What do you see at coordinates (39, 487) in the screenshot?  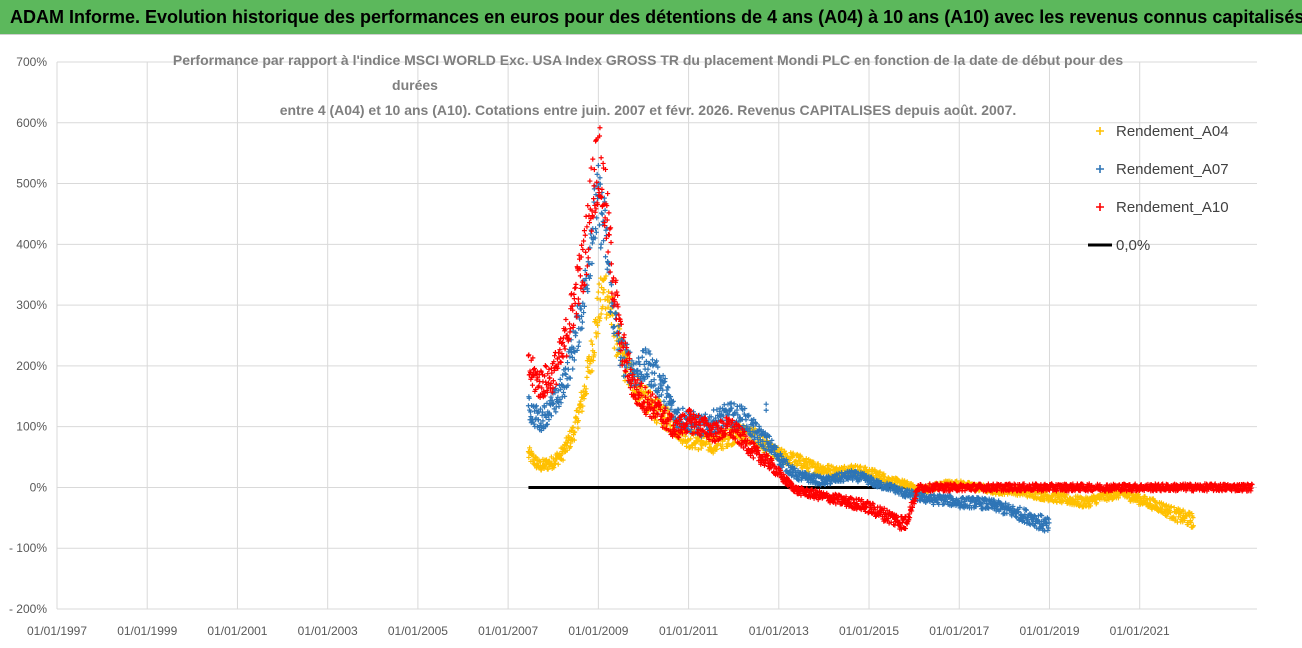 I see `y-tick-label: 0%` at bounding box center [39, 487].